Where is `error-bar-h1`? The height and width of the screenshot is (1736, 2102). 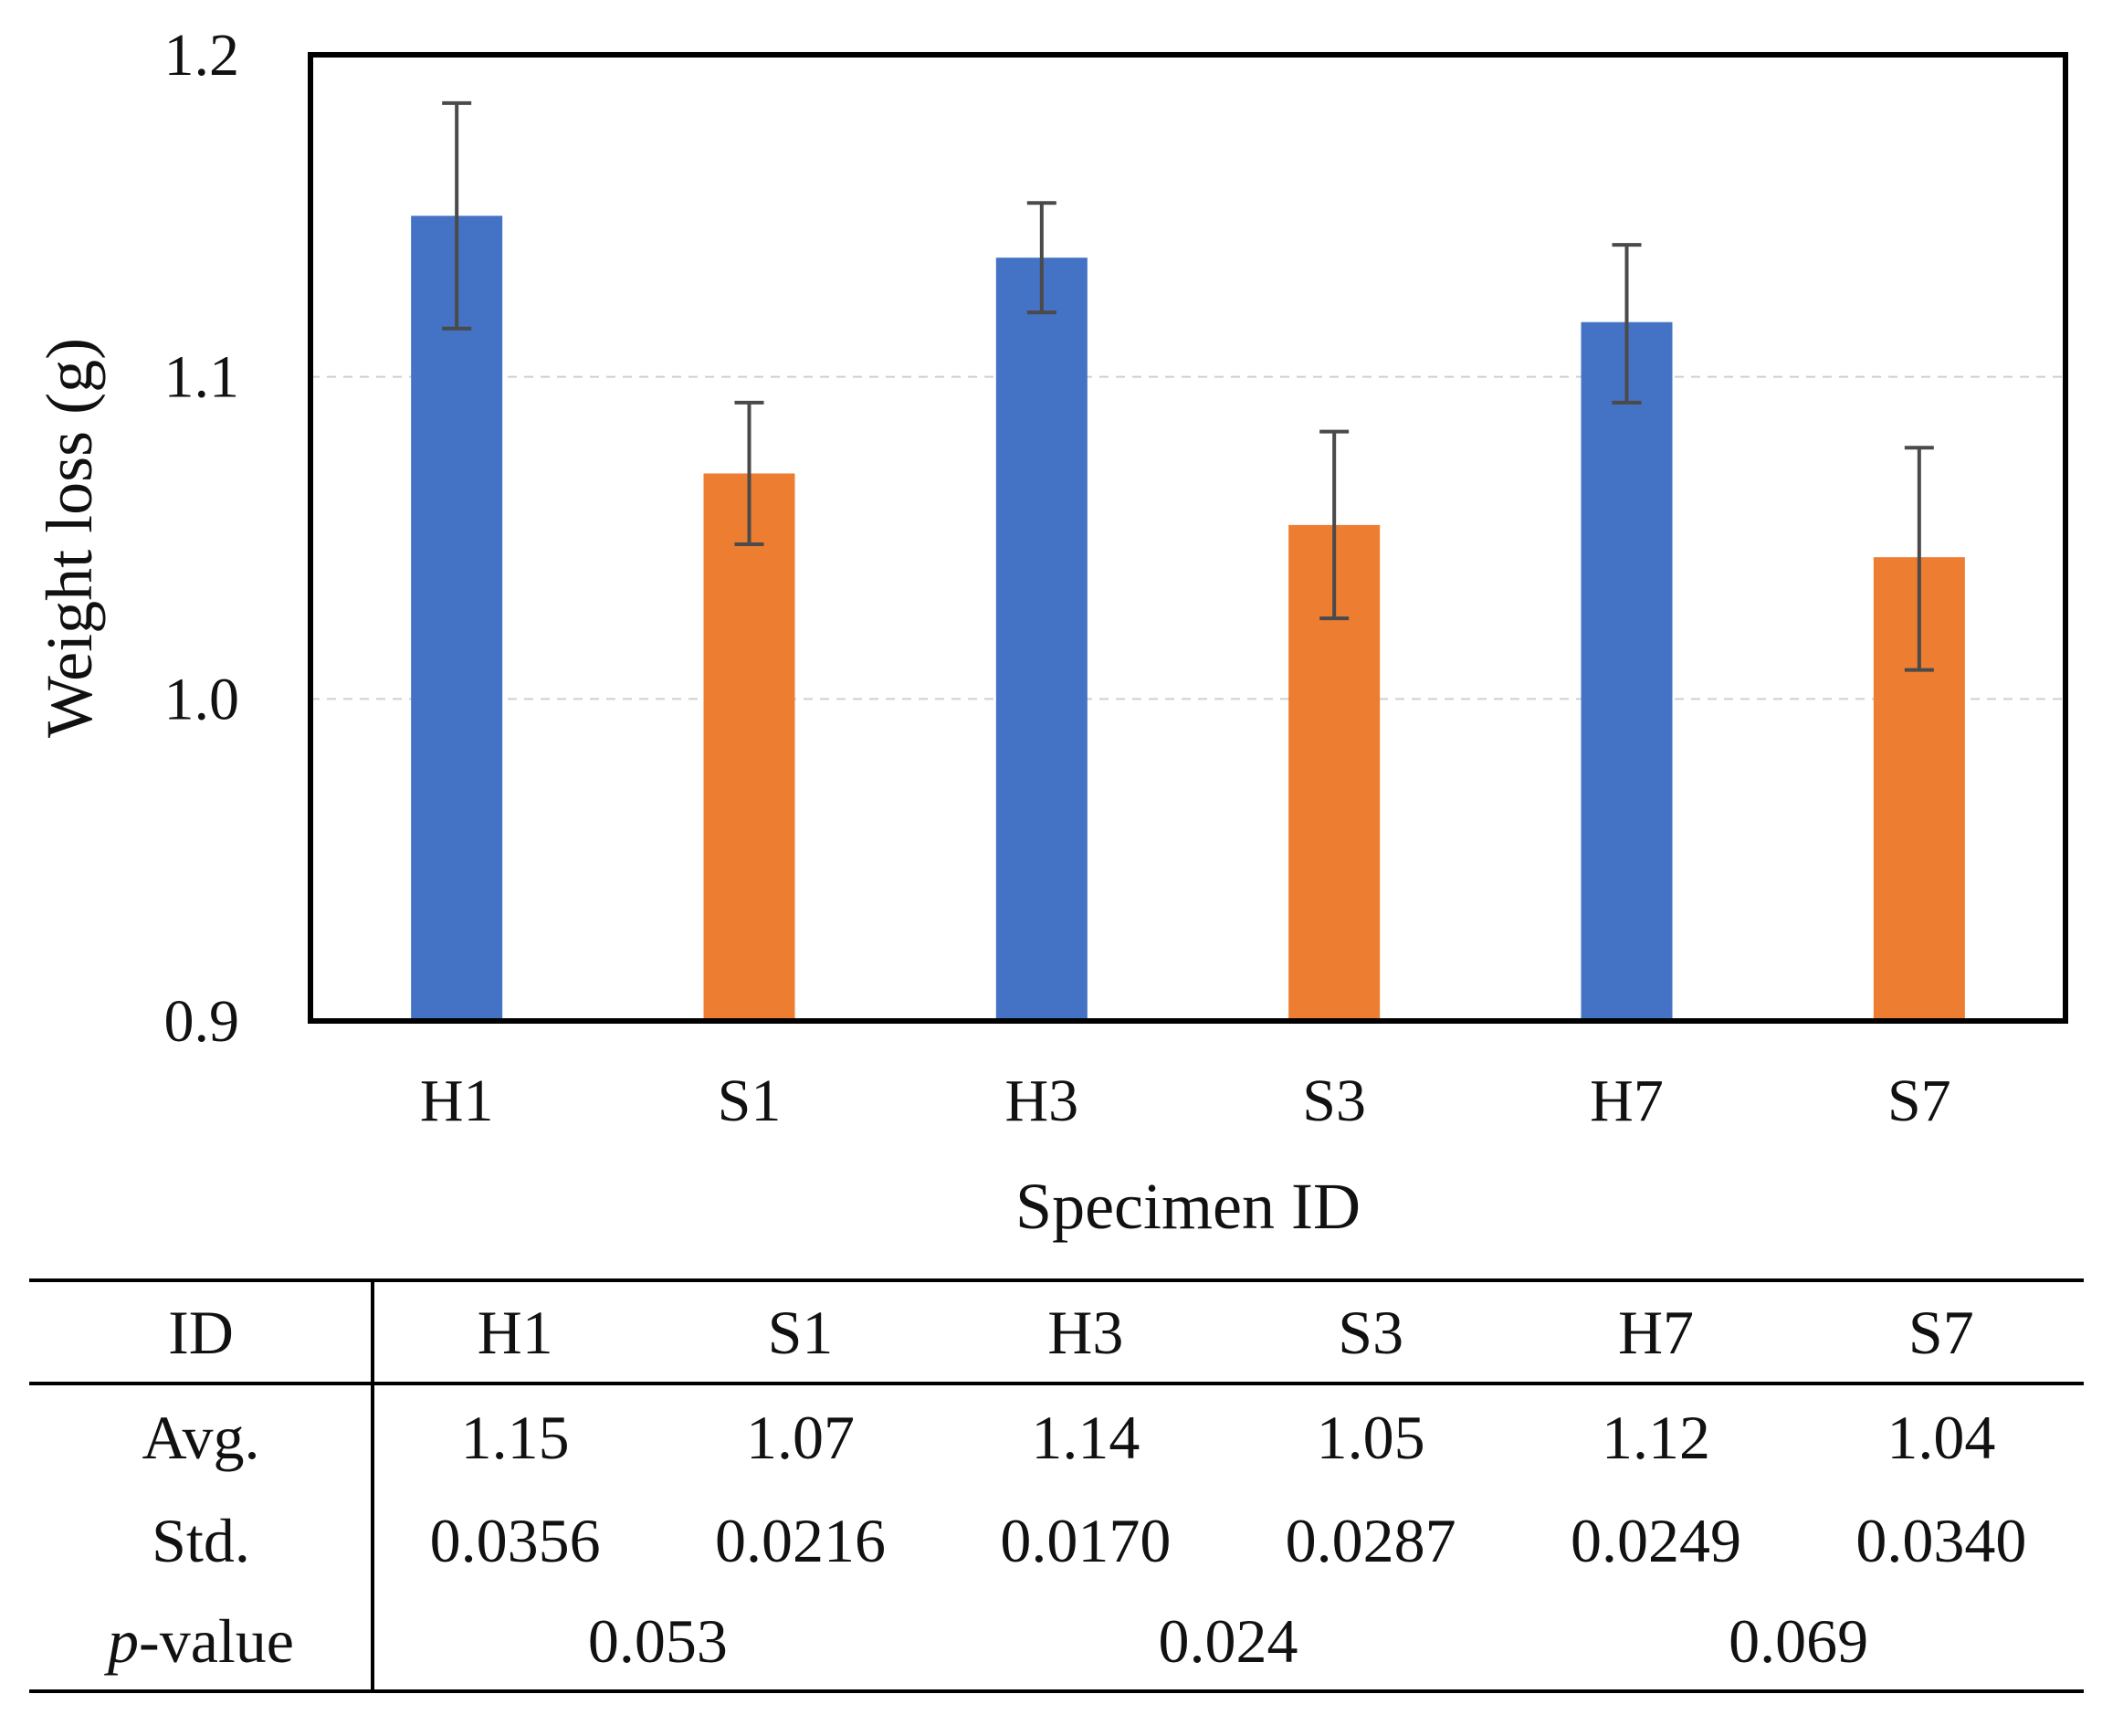
error-bar-h1 is located at coordinates (457, 215).